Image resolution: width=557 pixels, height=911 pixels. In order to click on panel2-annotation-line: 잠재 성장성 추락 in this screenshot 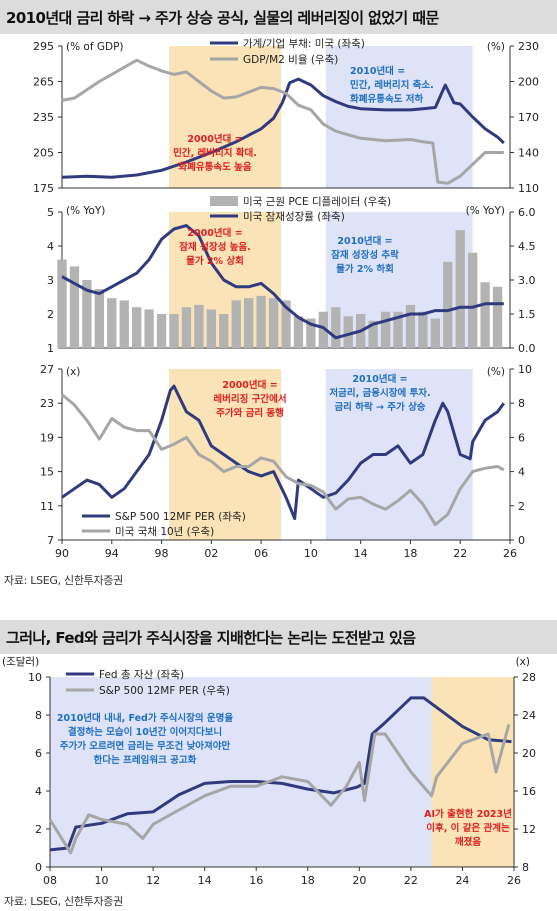, I will do `click(365, 255)`.